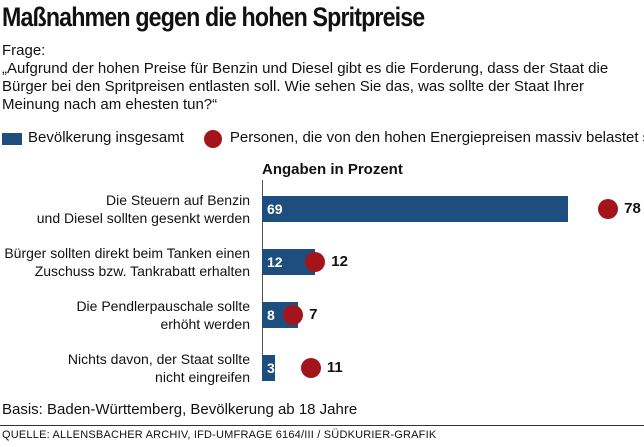 This screenshot has height=447, width=644. What do you see at coordinates (262, 278) in the screenshot?
I see `axis-line` at bounding box center [262, 278].